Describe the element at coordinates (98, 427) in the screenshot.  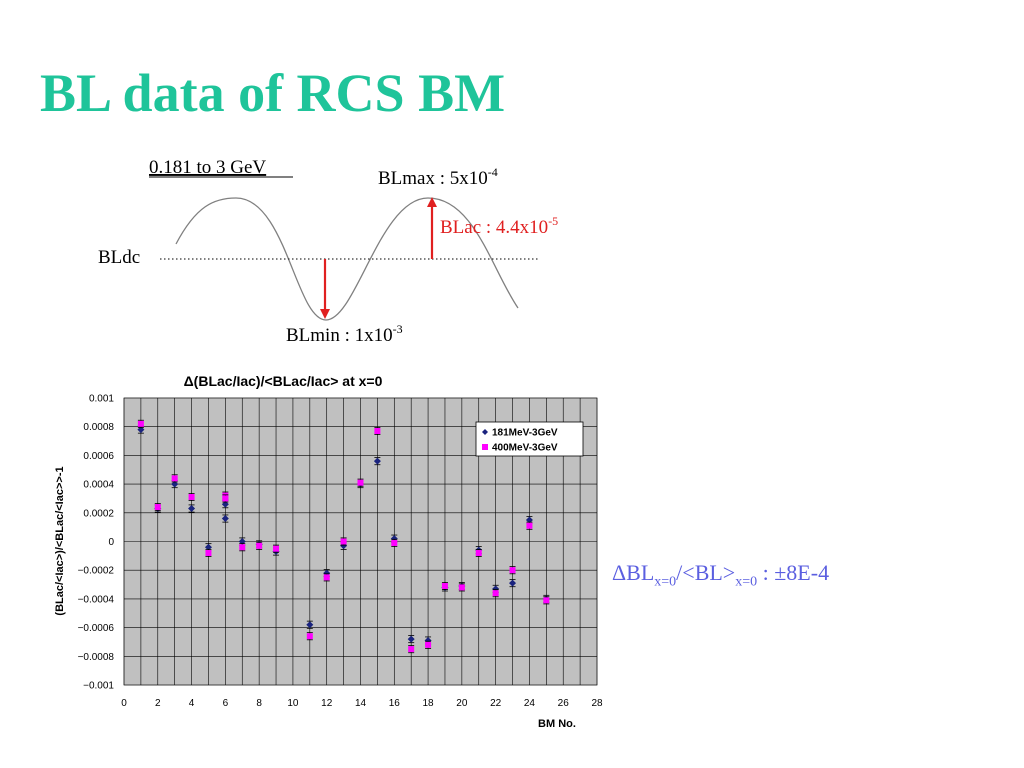
I see `y-tick-label: 0.0008` at that location.